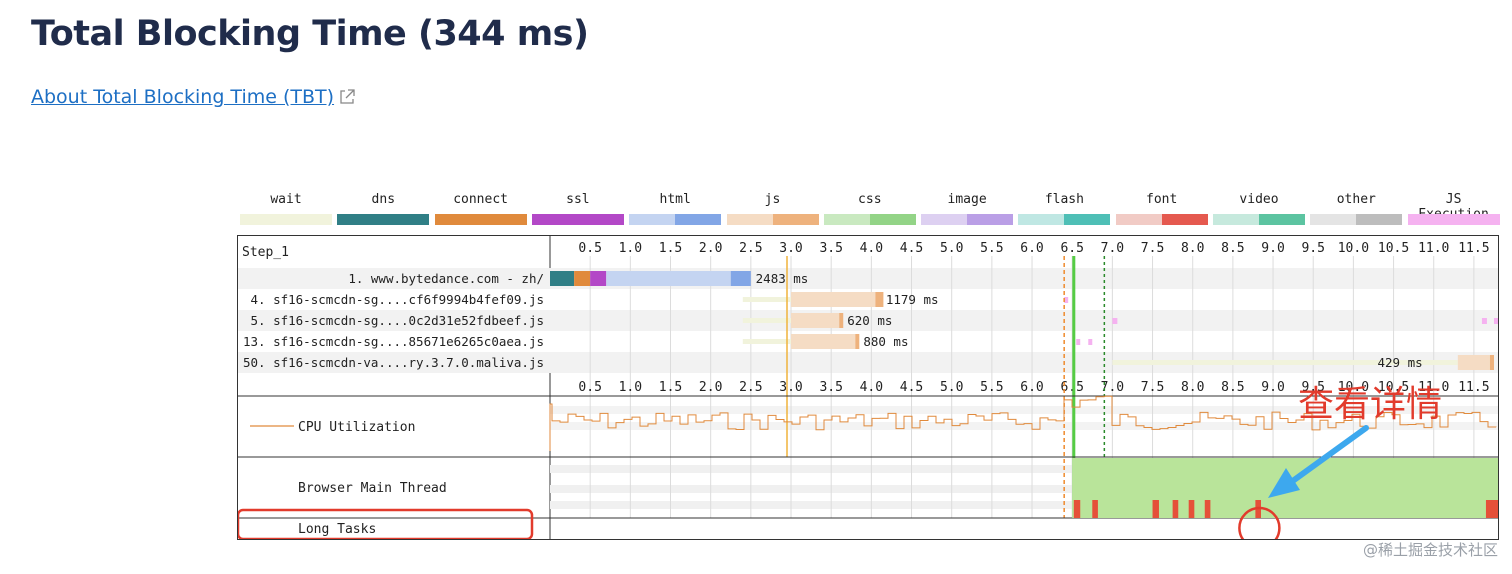 Image resolution: width=1512 pixels, height=574 pixels. I want to click on legend-item: image, so click(967, 210).